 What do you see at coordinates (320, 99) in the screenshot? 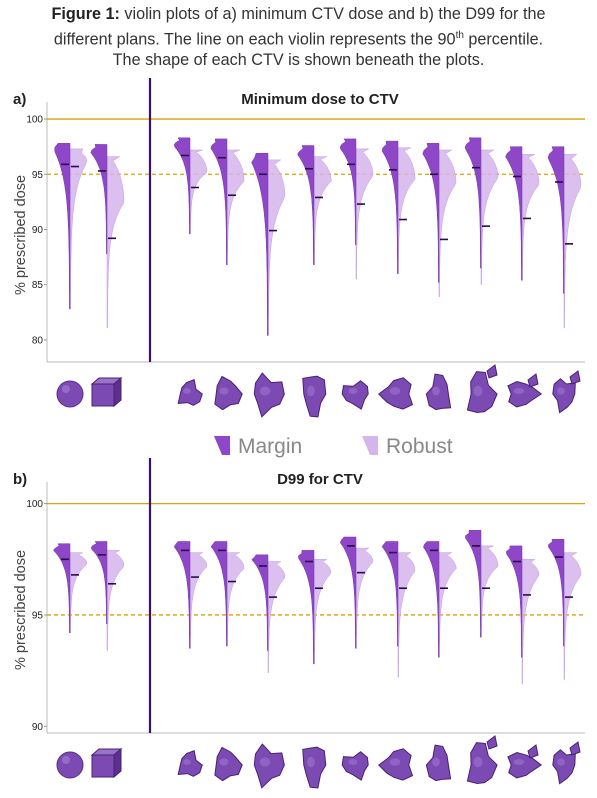
I see `chart-title: Minimum dose to CTV` at bounding box center [320, 99].